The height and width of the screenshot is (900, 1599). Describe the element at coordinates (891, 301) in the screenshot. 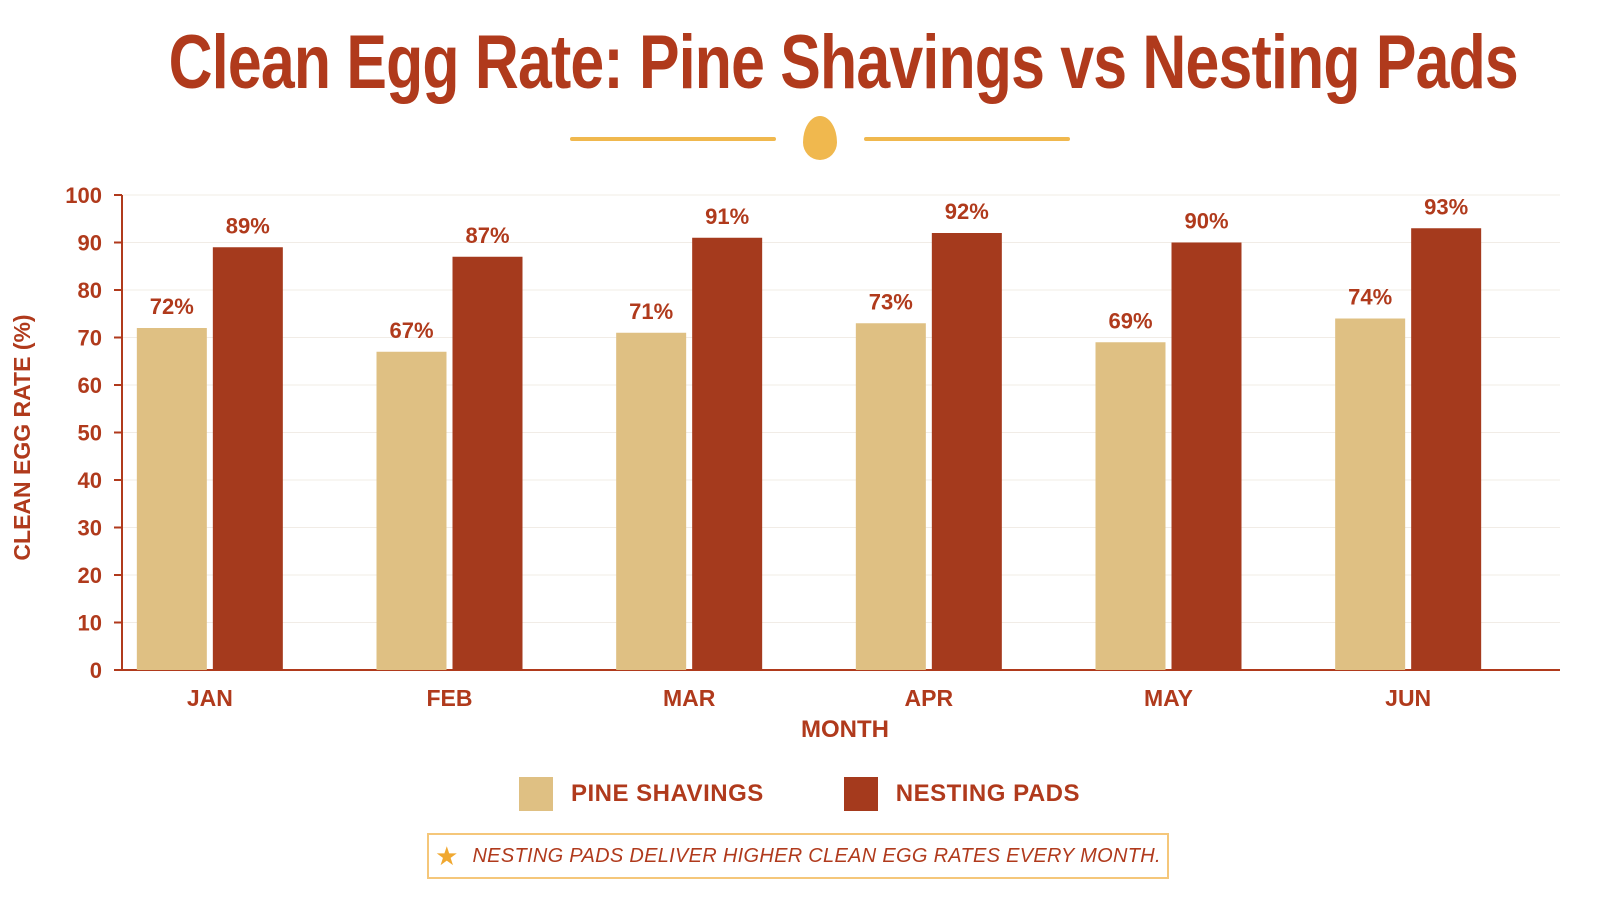

I see `data-label-pine-shavings: 73%` at that location.